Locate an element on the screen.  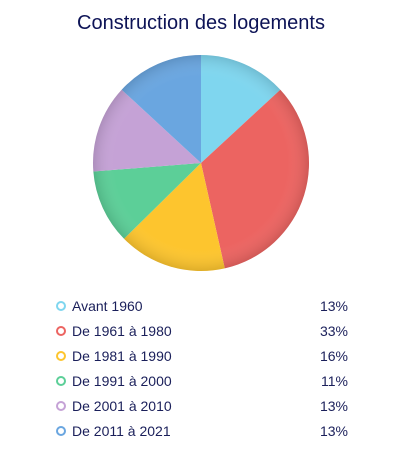
legend-label: Avant 1960 is located at coordinates (107, 305).